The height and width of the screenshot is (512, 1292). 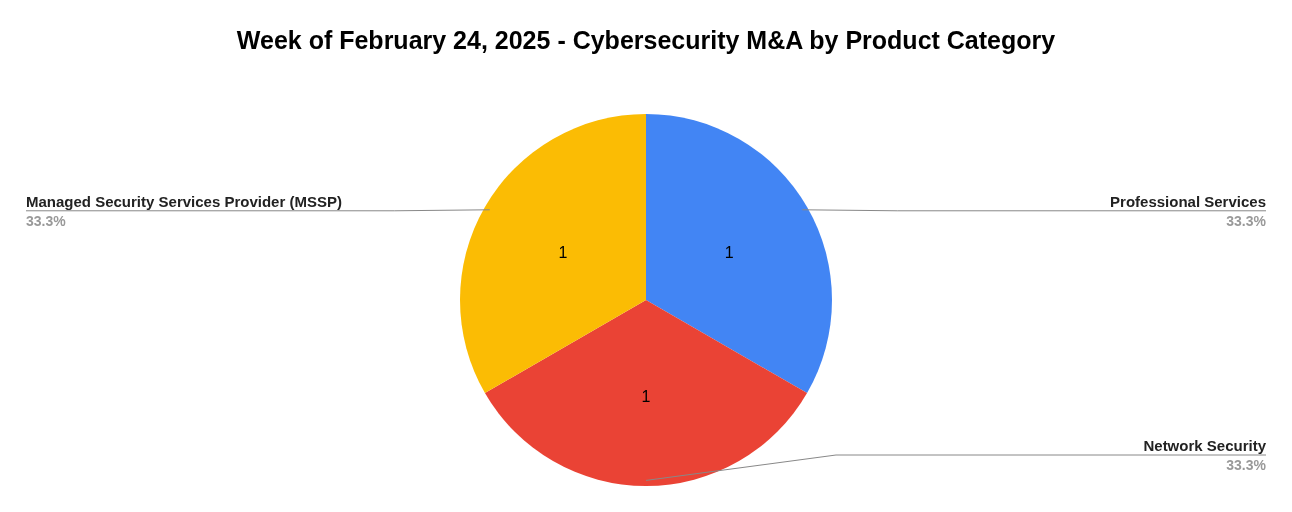 What do you see at coordinates (1205, 445) in the screenshot?
I see `slice-label: Network Security` at bounding box center [1205, 445].